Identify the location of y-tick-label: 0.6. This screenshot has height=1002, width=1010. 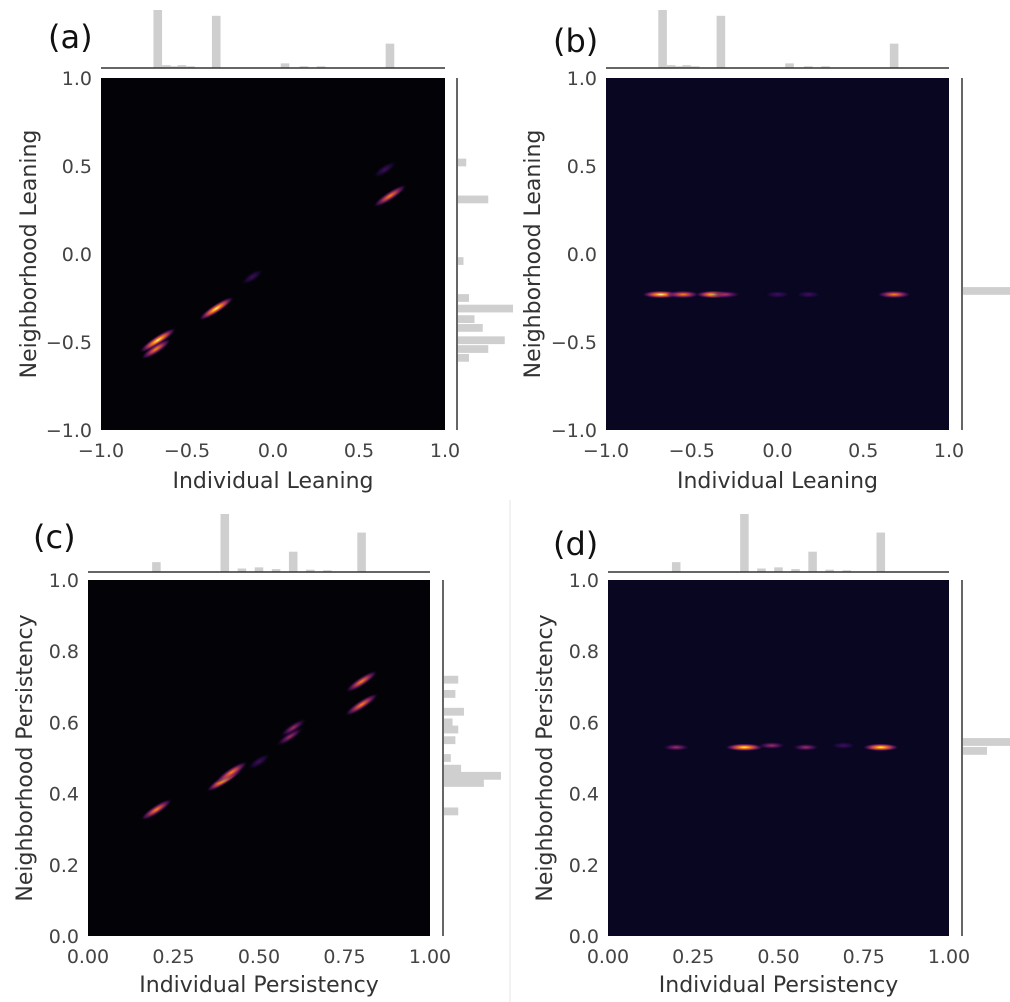
(584, 723).